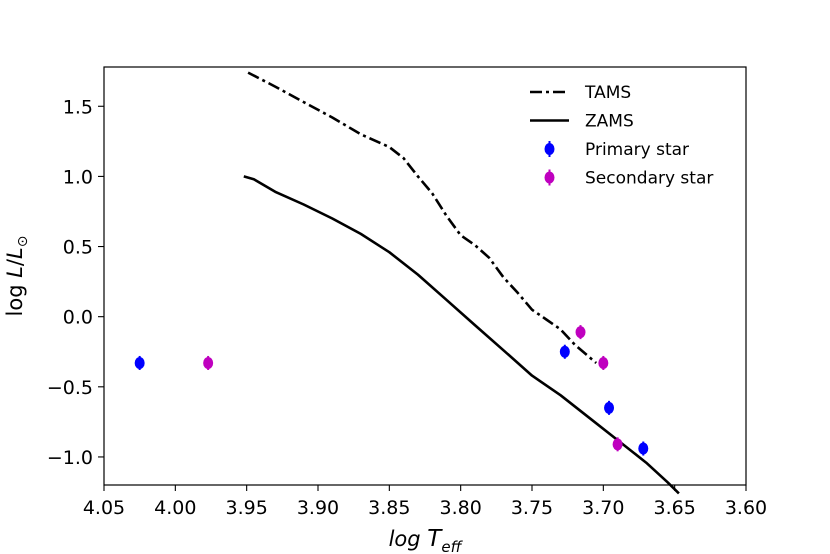  I want to click on y-tick-label: −1.0, so click(70, 458).